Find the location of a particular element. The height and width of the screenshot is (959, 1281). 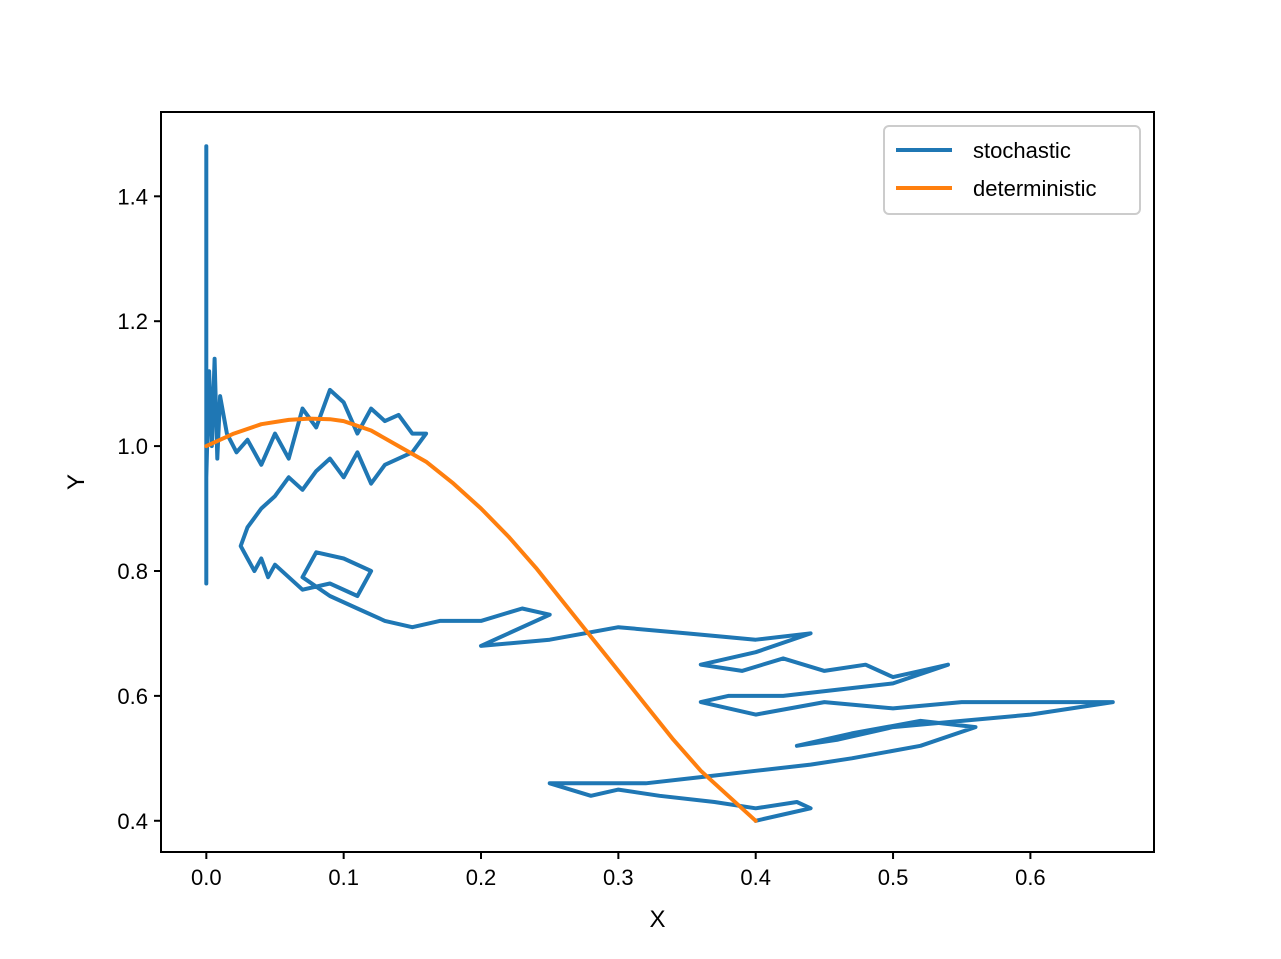

x-axis: 0.0 0.1 0.2 0.3 0.4 0.5 0.6 is located at coordinates (618, 871).